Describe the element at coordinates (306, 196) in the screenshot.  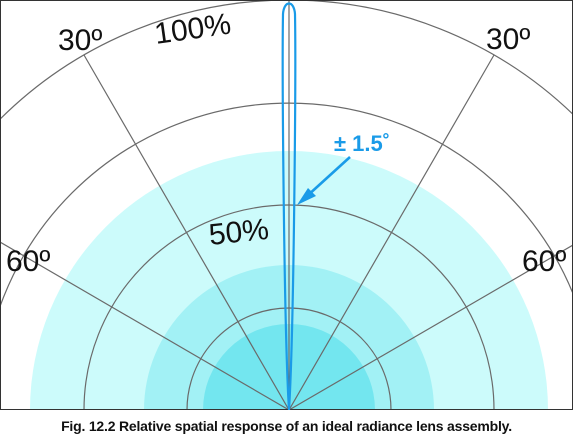
I see `beam-arrow-head` at that location.